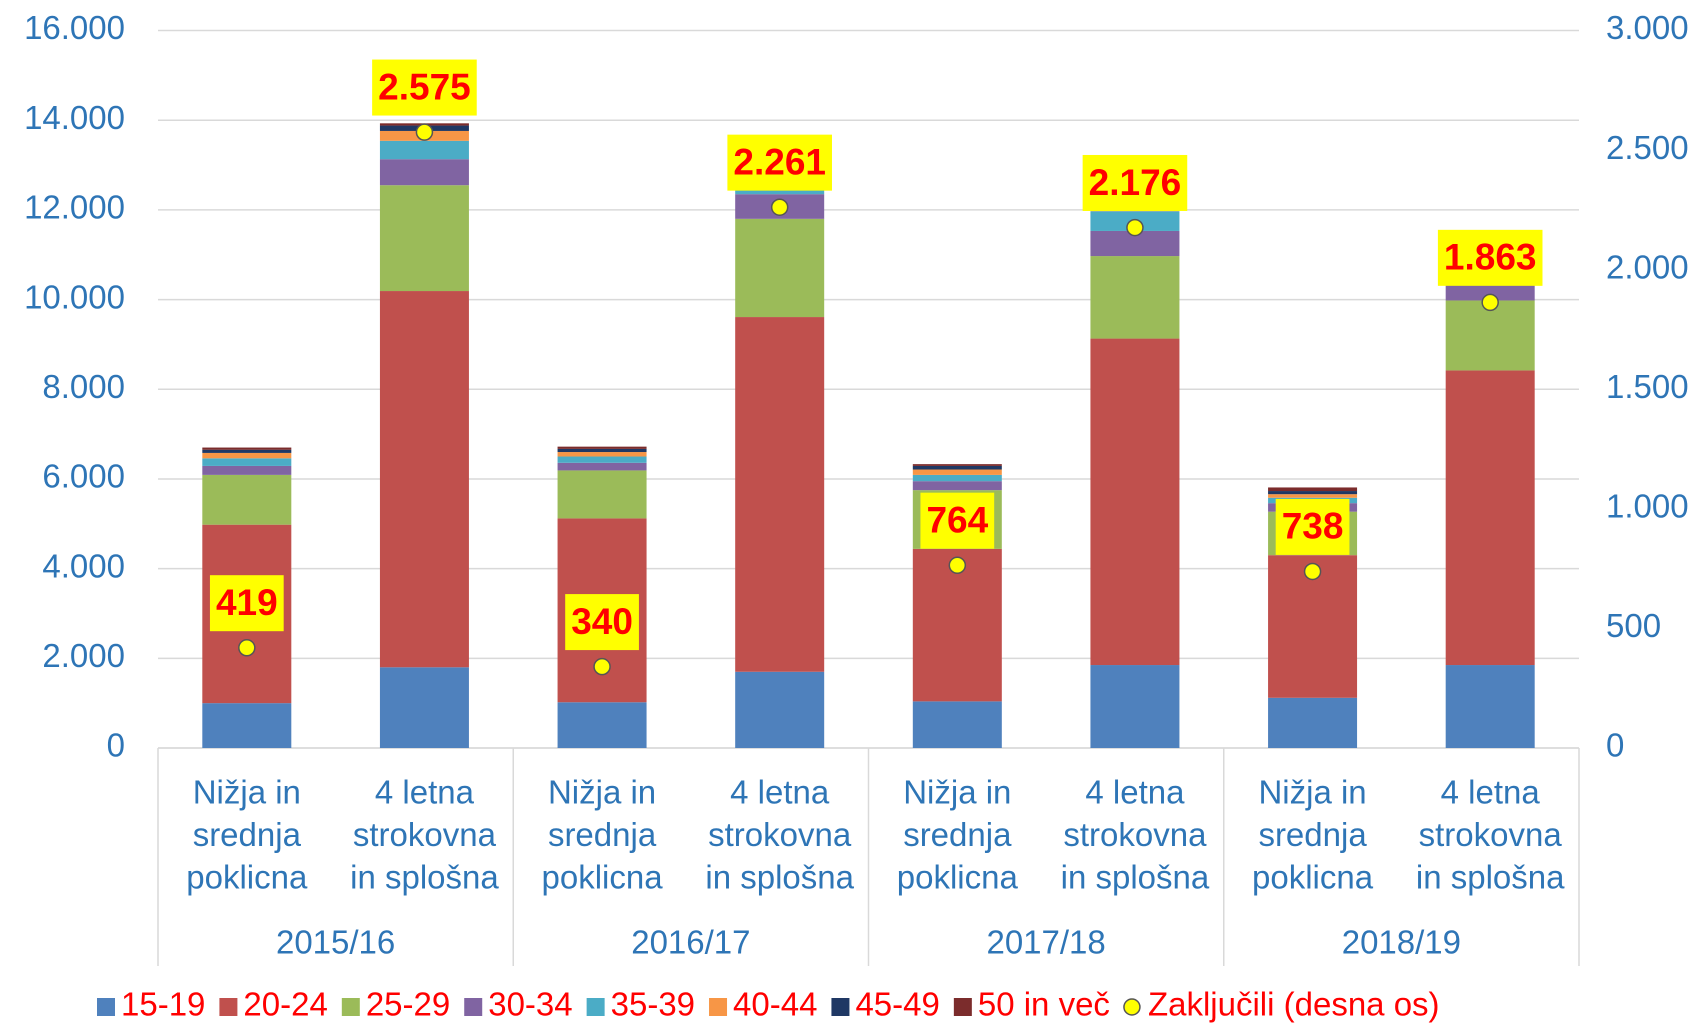 The width and height of the screenshot is (1707, 1029). I want to click on y2-tick-label: 1.500, so click(1647, 386).